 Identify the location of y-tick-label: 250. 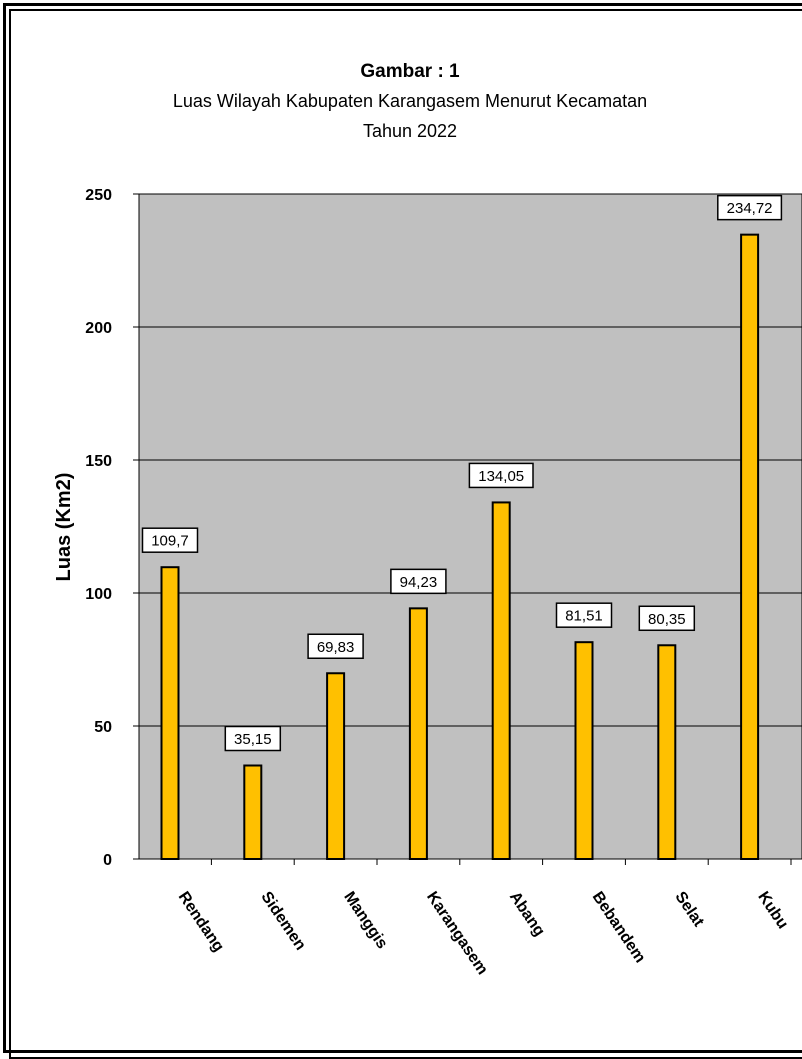
(98, 195).